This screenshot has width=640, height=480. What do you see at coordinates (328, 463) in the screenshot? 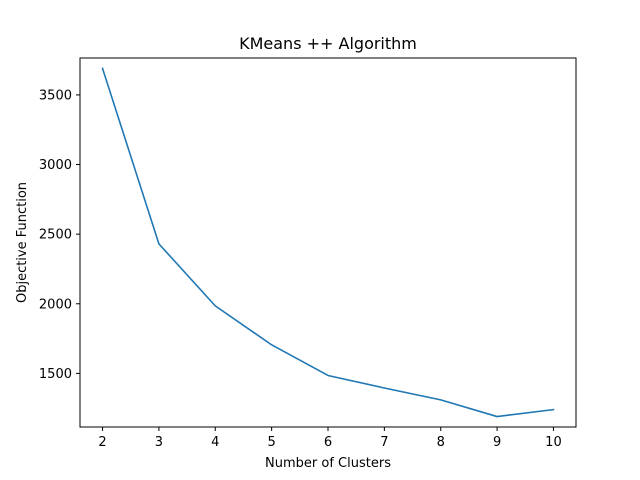
I see `x-axis-label: Number of Clusters` at bounding box center [328, 463].